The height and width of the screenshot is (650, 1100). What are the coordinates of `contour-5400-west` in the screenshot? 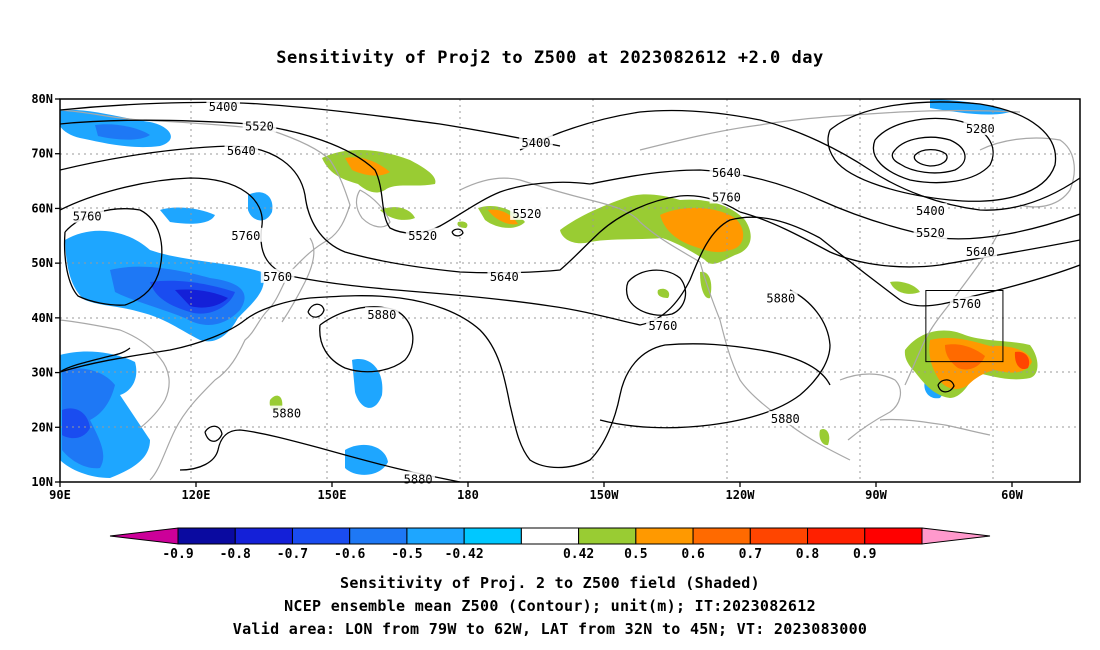 It's located at (310, 124).